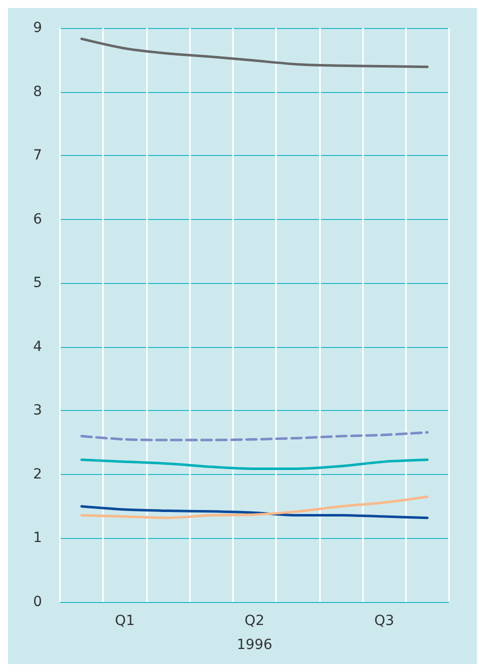  Describe the element at coordinates (37, 28) in the screenshot. I see `y-tick-label: 9` at that location.